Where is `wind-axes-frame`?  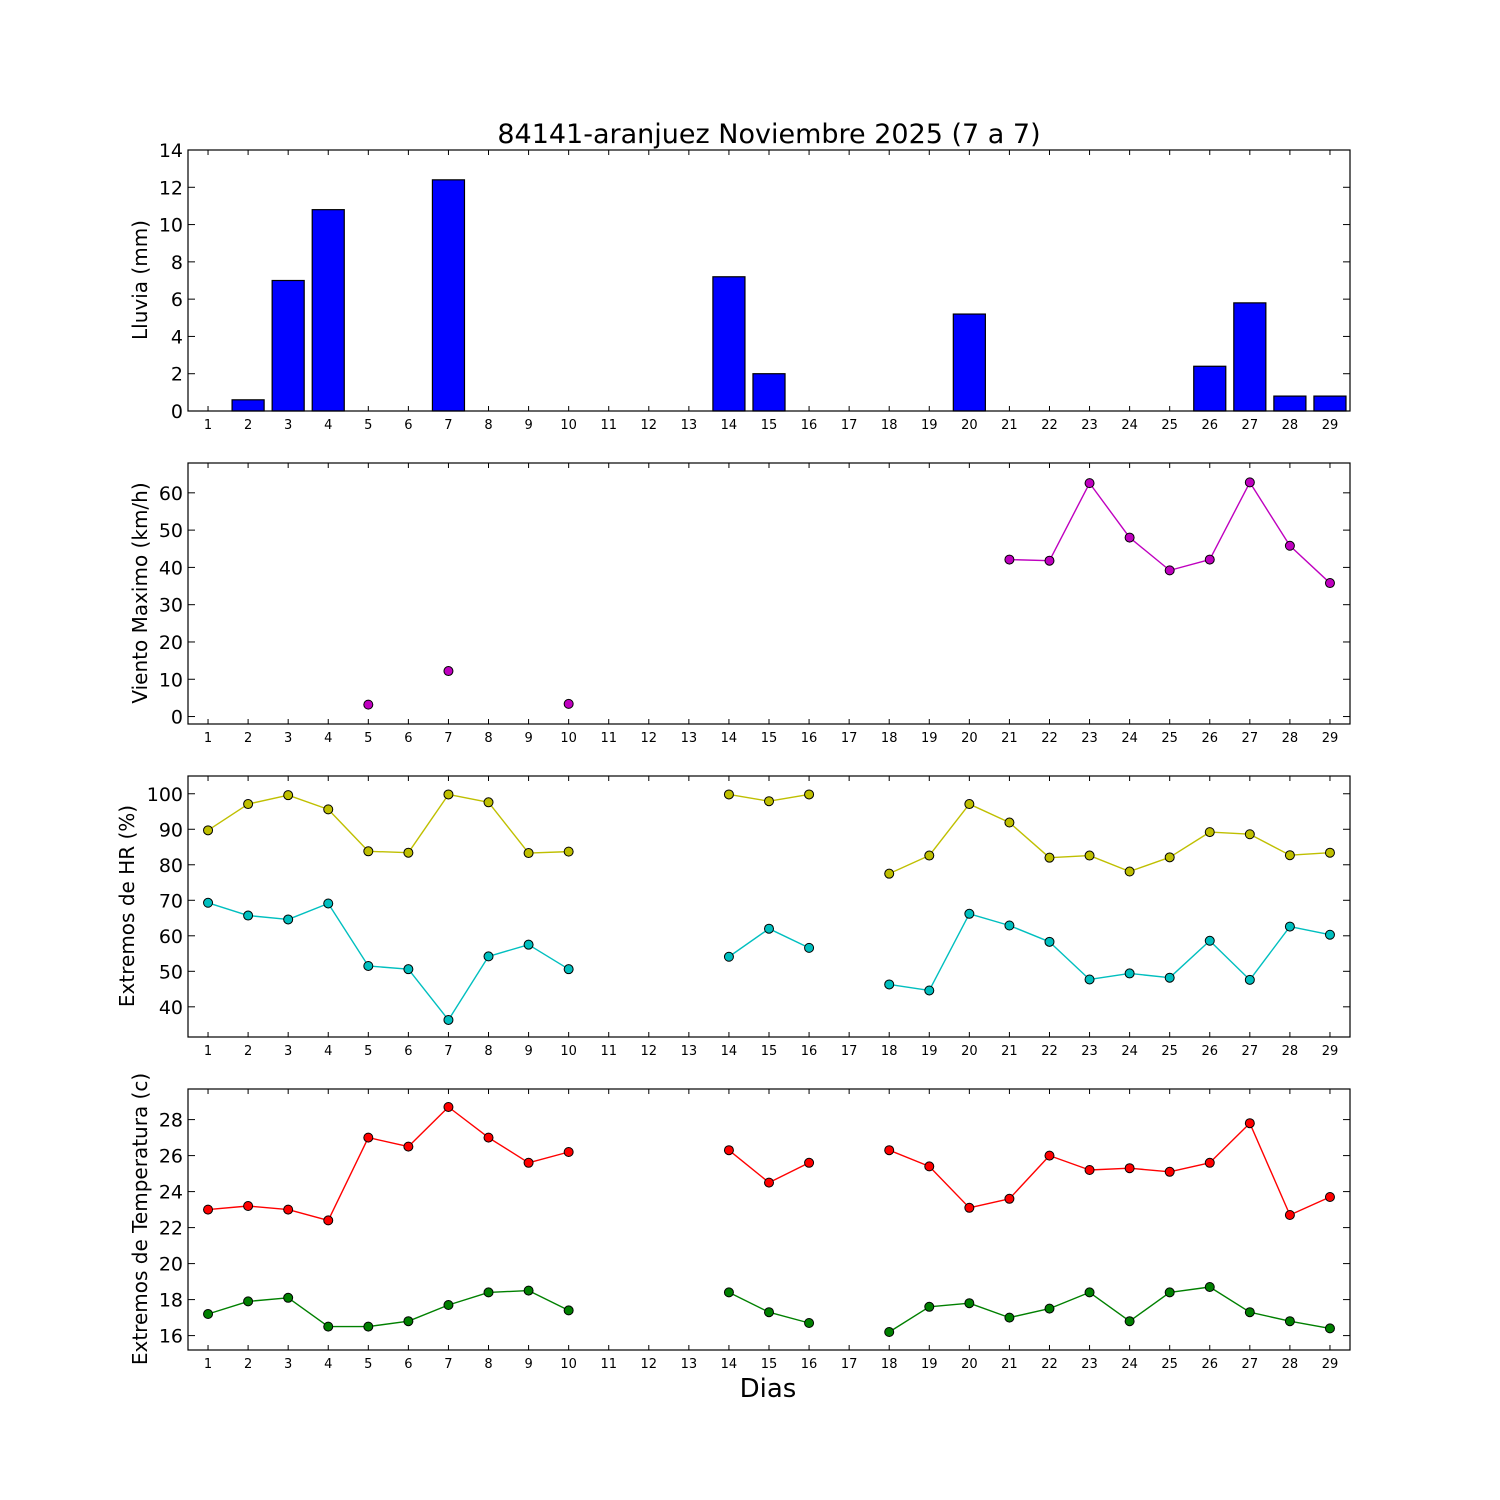
wind-axes-frame is located at coordinates (769, 593).